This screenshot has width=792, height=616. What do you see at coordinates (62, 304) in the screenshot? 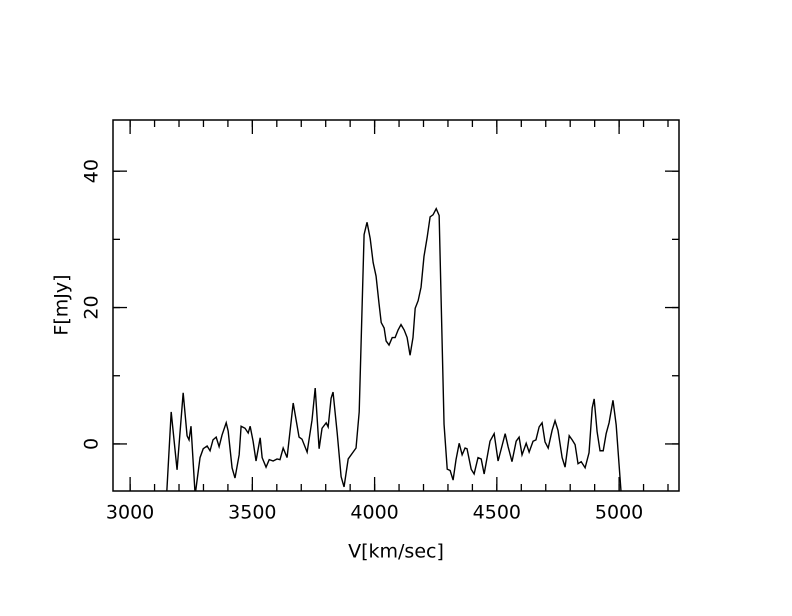
I see `y-axis-label: F[mJy]` at bounding box center [62, 304].